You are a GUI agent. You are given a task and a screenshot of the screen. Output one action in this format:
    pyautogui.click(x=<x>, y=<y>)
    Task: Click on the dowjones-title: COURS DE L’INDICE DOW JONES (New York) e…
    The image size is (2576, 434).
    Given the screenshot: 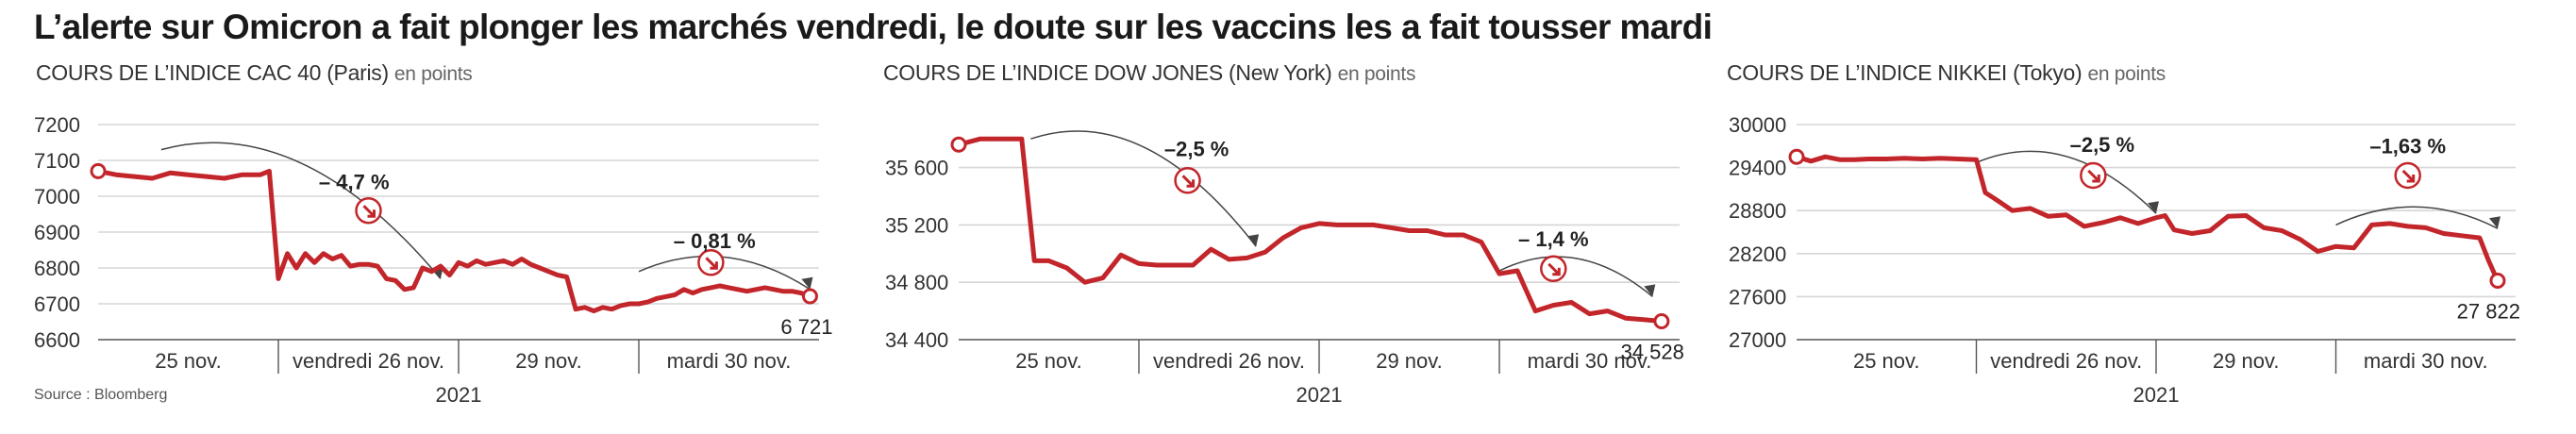 What is the action you would take?
    pyautogui.click(x=1149, y=73)
    